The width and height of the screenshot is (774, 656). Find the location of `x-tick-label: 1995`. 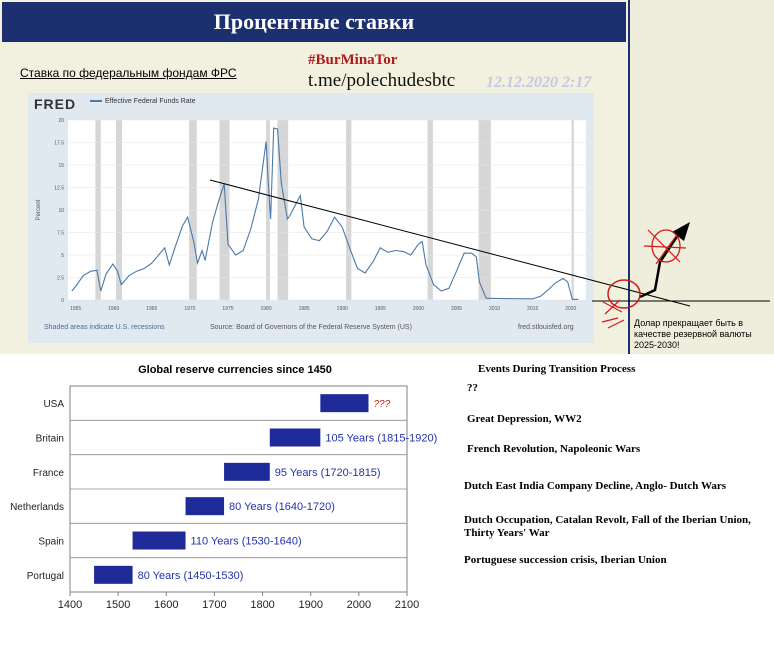

x-tick-label: 1995 is located at coordinates (380, 309).